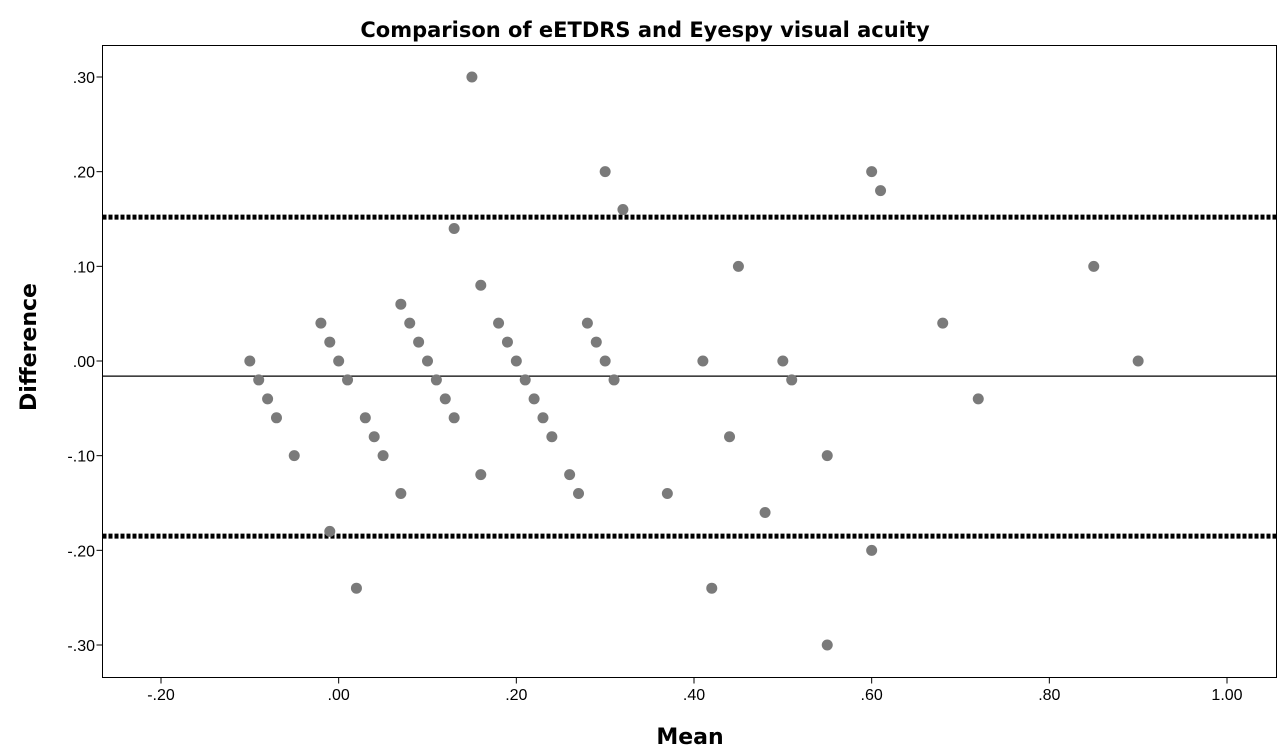 The width and height of the screenshot is (1277, 747). I want to click on y-axis: .30 .20 .10 .00 -.10 -.20 -.30, so click(85, 362).